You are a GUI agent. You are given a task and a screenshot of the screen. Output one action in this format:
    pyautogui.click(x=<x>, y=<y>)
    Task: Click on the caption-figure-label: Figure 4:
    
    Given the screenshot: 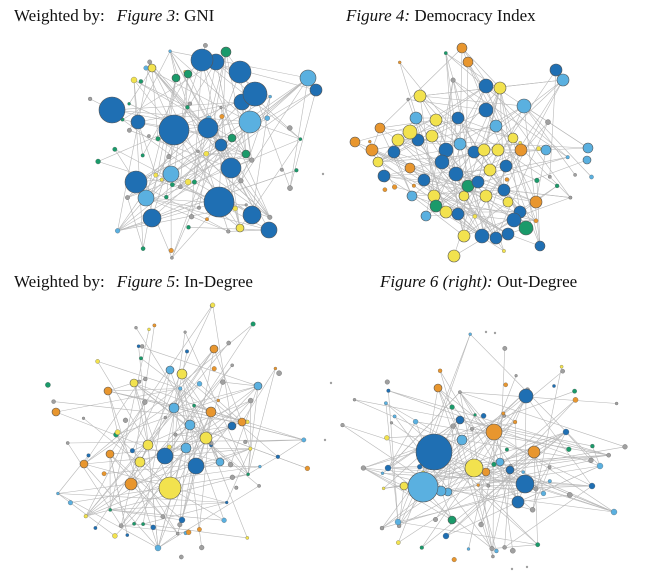 What is the action you would take?
    pyautogui.click(x=378, y=15)
    